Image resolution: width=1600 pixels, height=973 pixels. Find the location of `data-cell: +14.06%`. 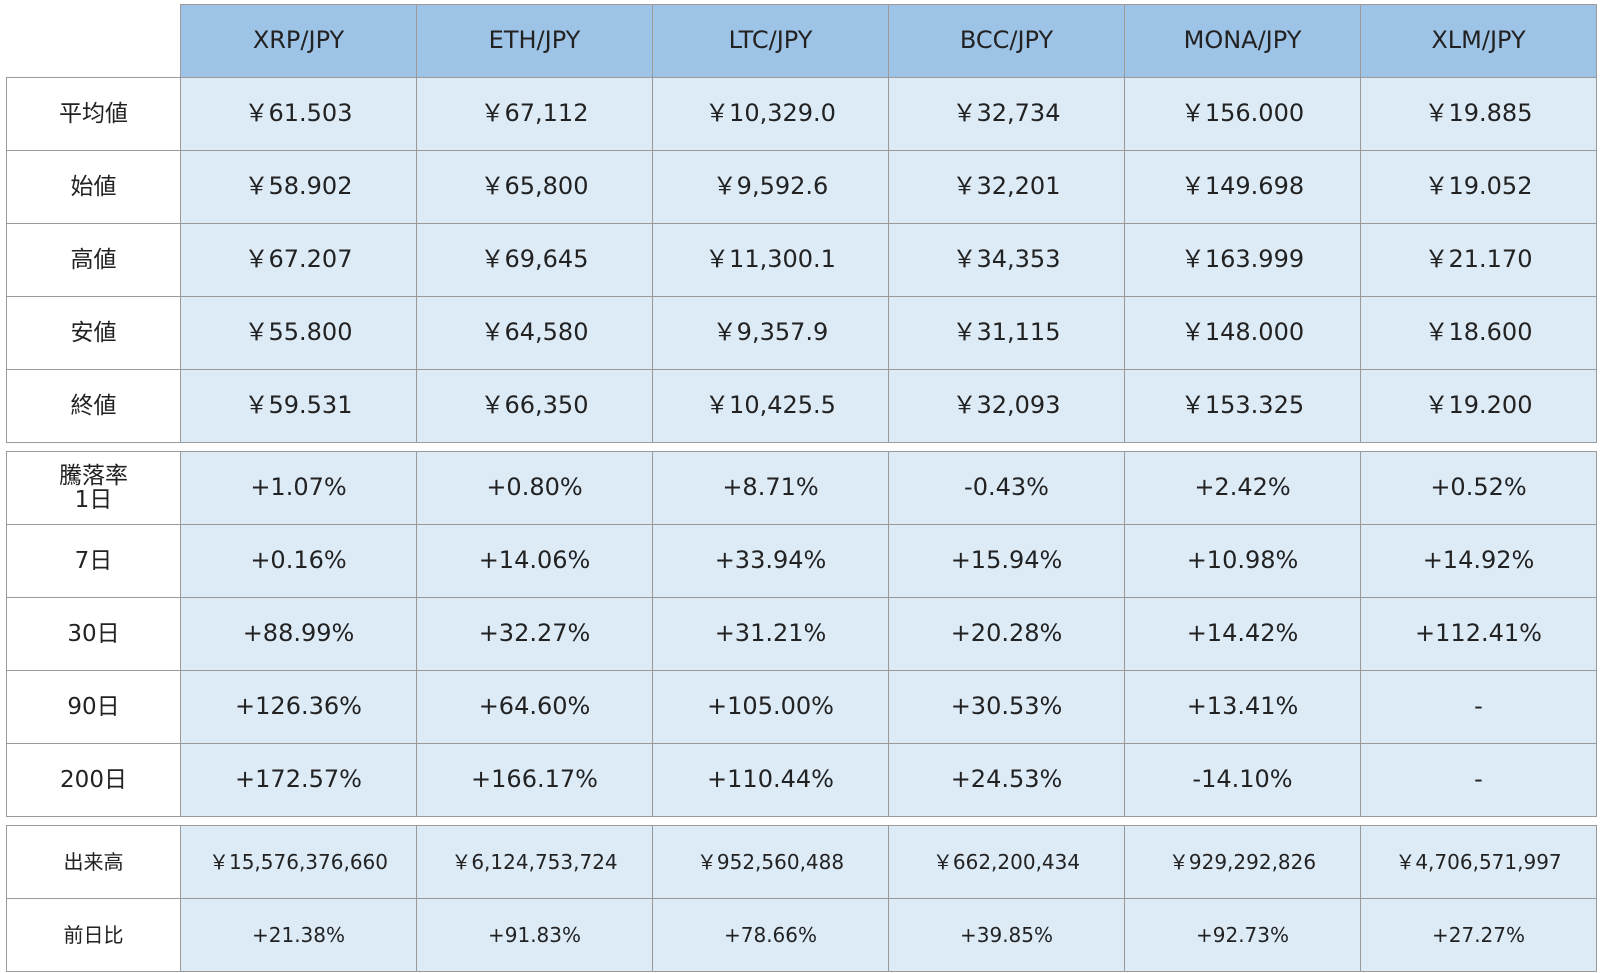

data-cell: +14.06% is located at coordinates (534, 561).